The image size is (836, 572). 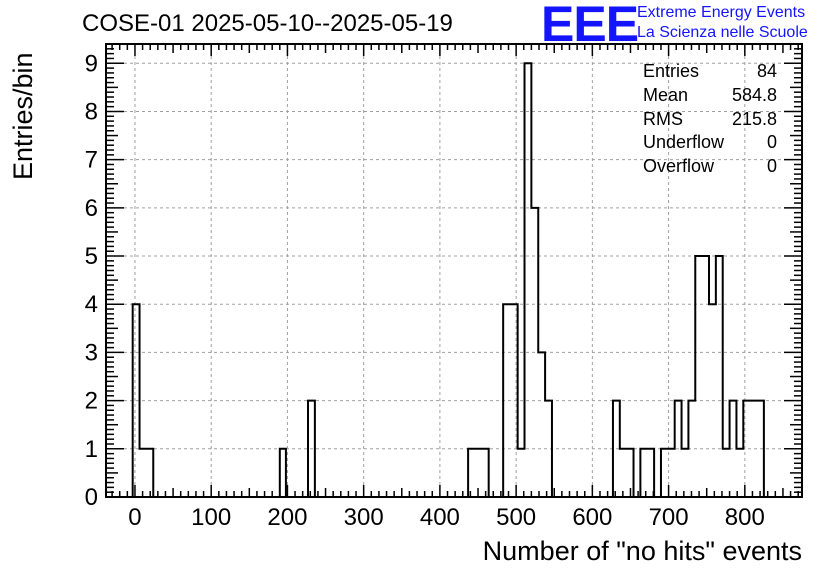 What do you see at coordinates (91, 304) in the screenshot?
I see `y-tick-label: 4` at bounding box center [91, 304].